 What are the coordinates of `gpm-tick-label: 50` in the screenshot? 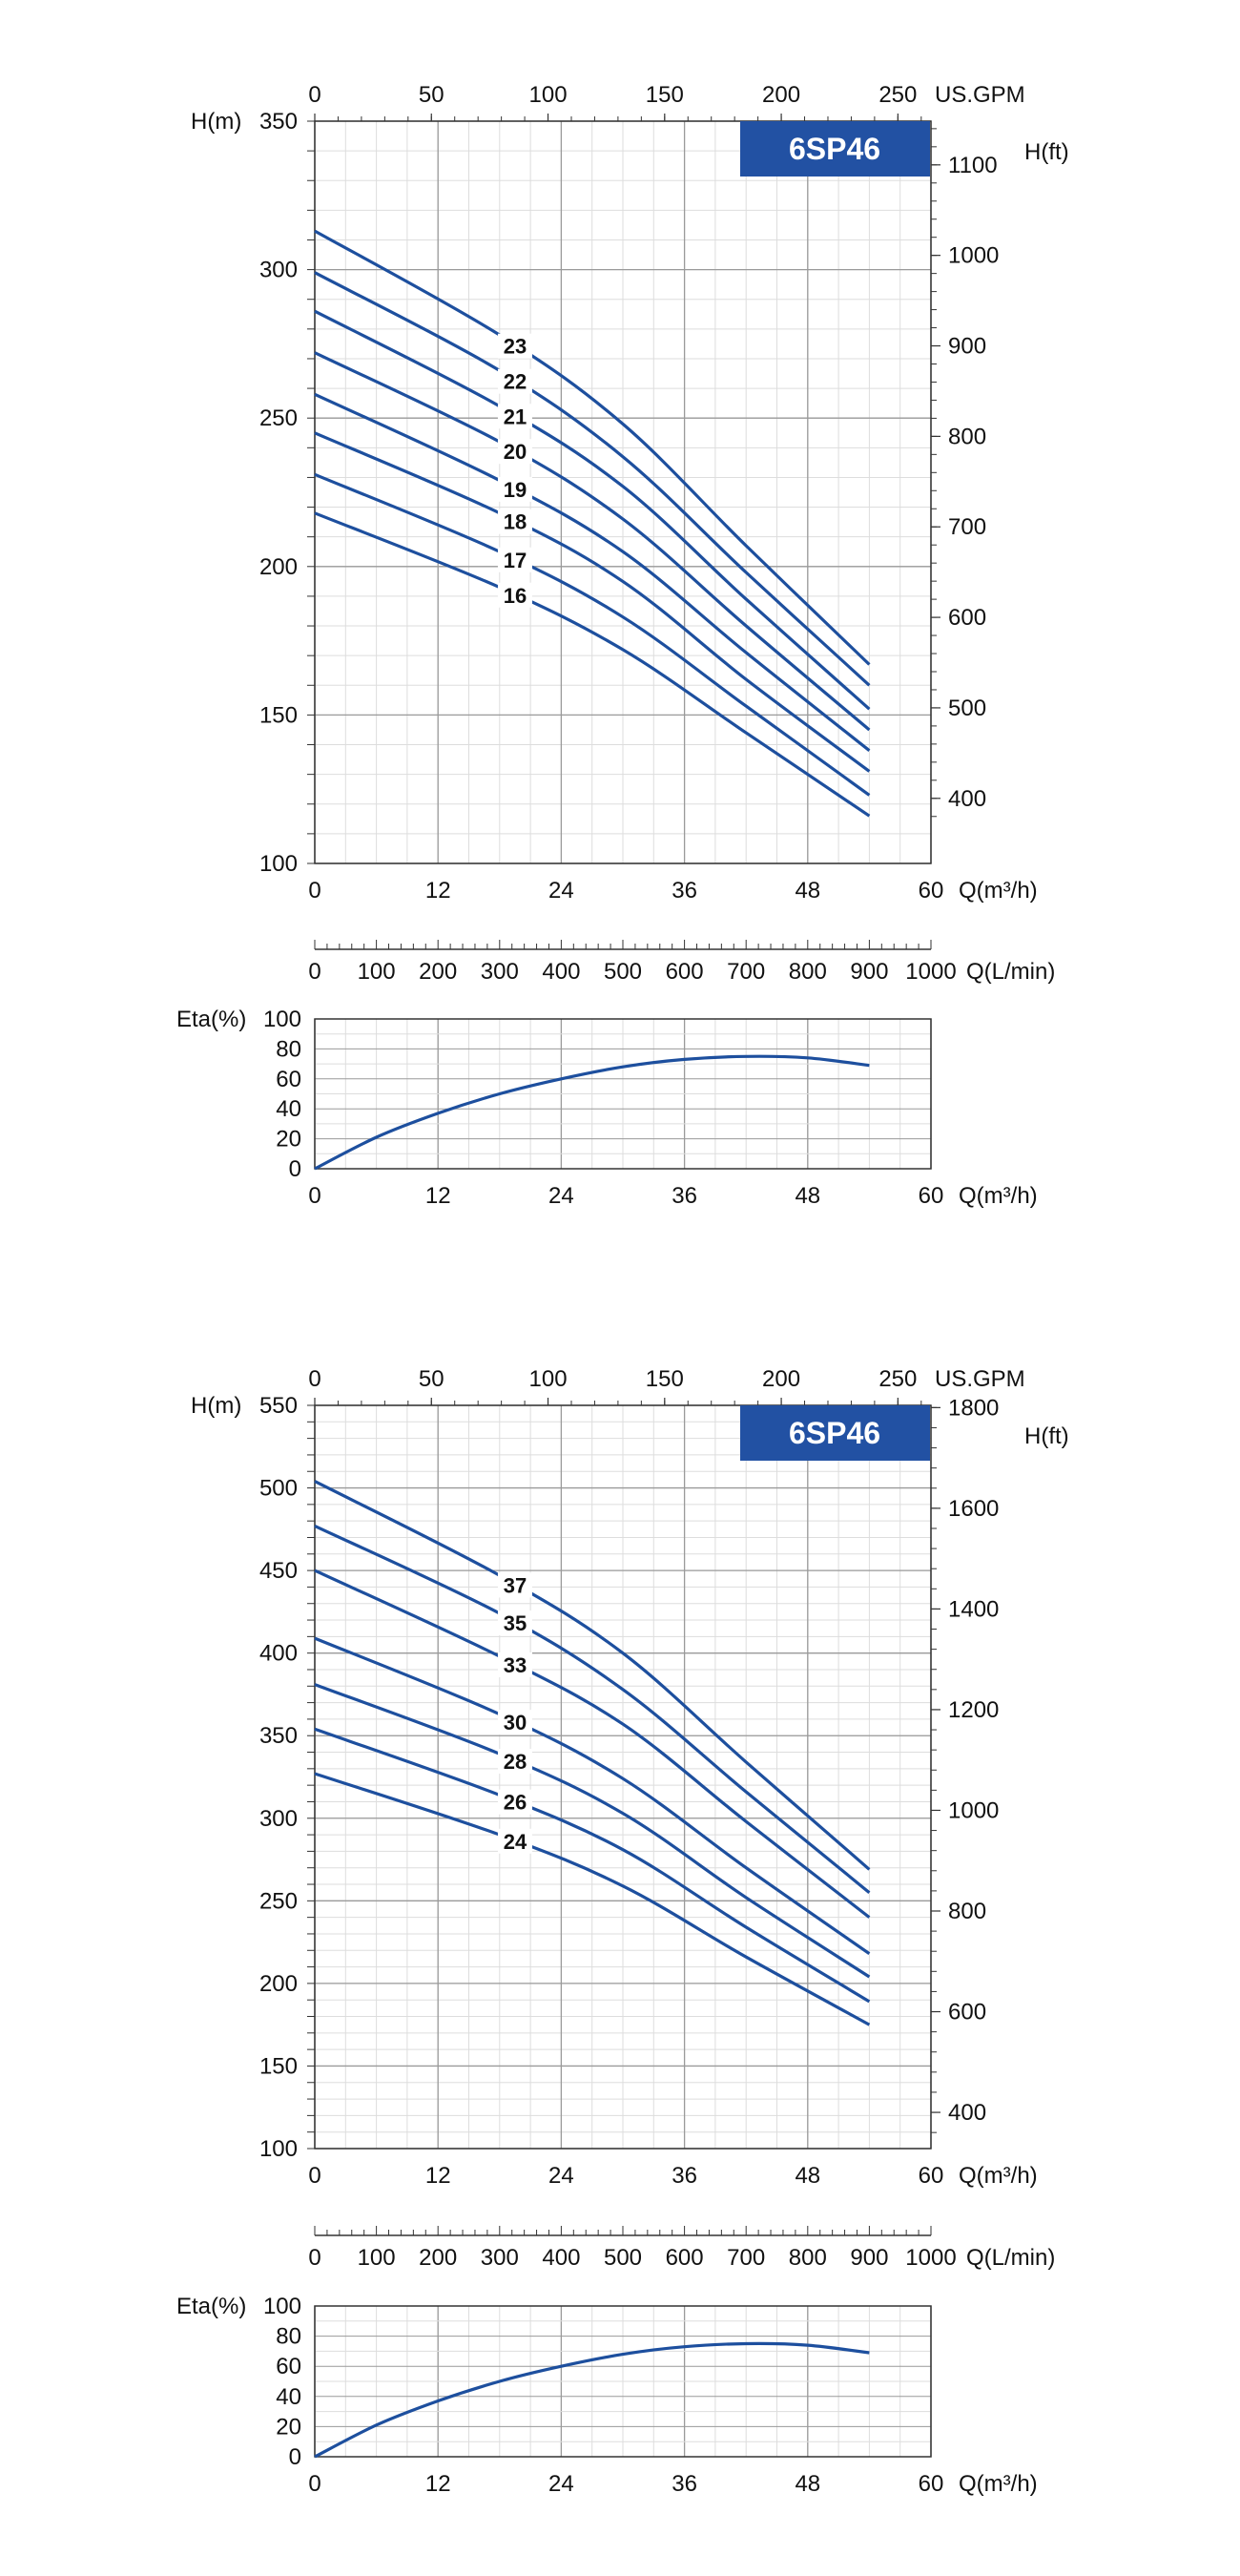 It's located at (431, 1379).